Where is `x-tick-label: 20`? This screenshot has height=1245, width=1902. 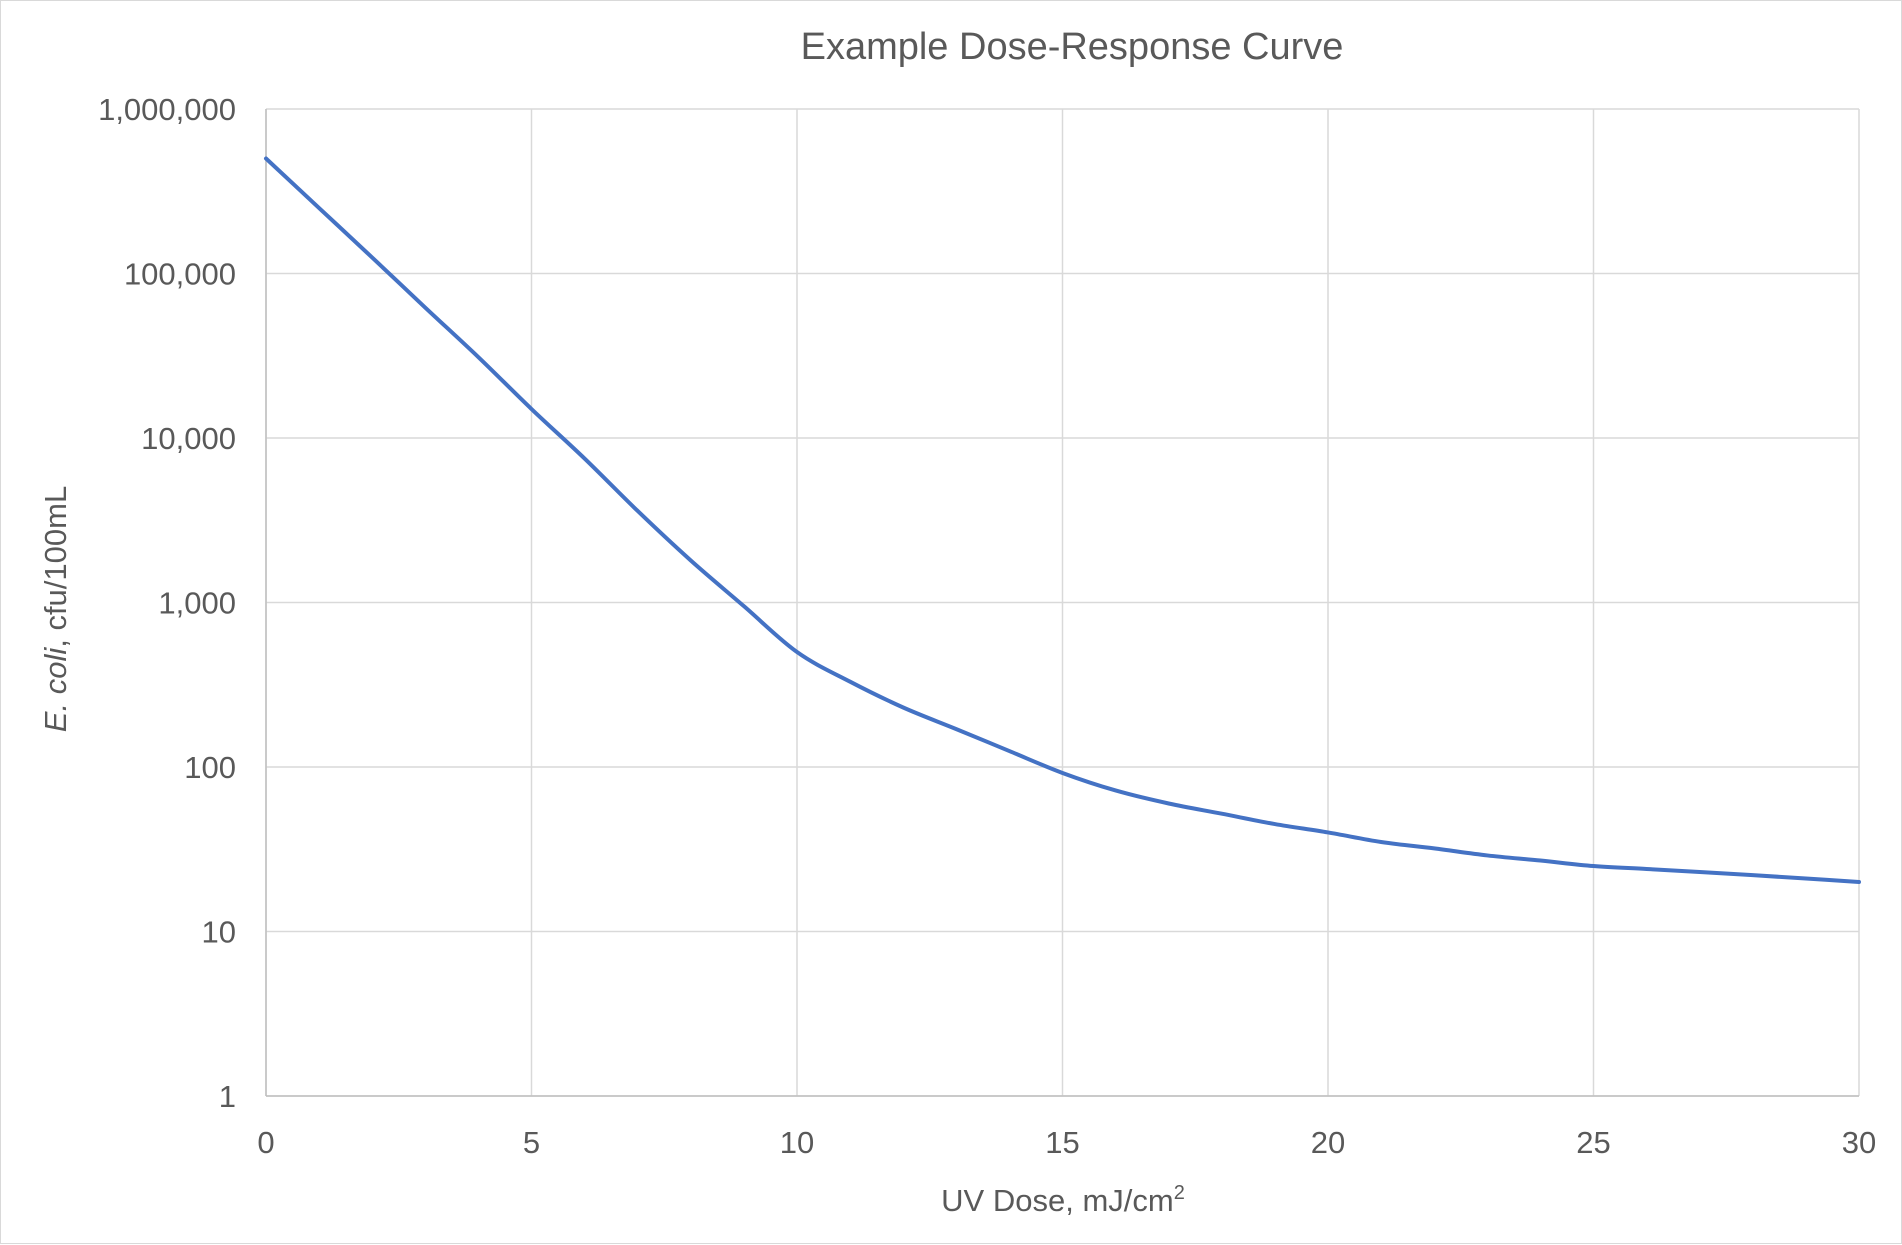
x-tick-label: 20 is located at coordinates (1328, 1142).